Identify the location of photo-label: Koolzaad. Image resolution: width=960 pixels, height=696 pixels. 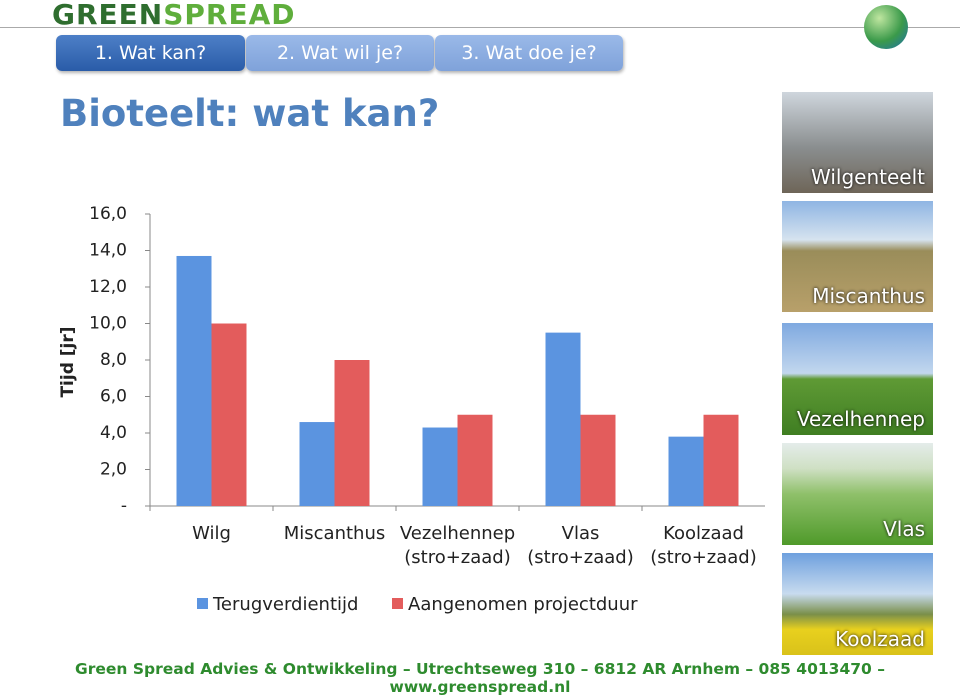
(880, 639).